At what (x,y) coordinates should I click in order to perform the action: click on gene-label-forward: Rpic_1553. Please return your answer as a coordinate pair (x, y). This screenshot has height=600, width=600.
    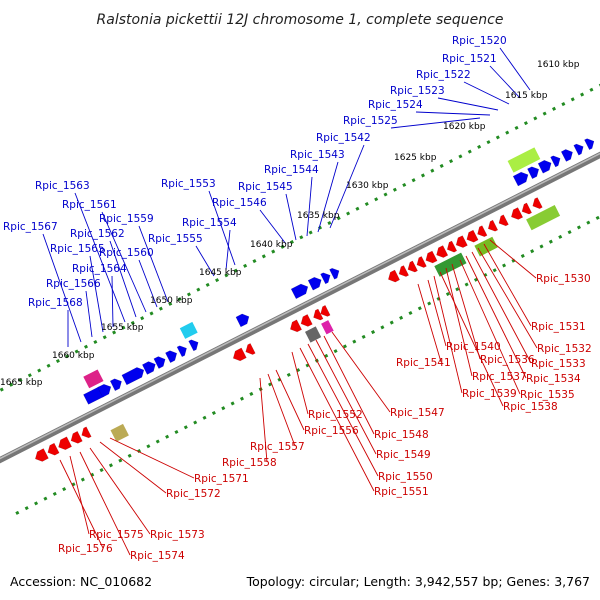
    Looking at the image, I should click on (188, 184).